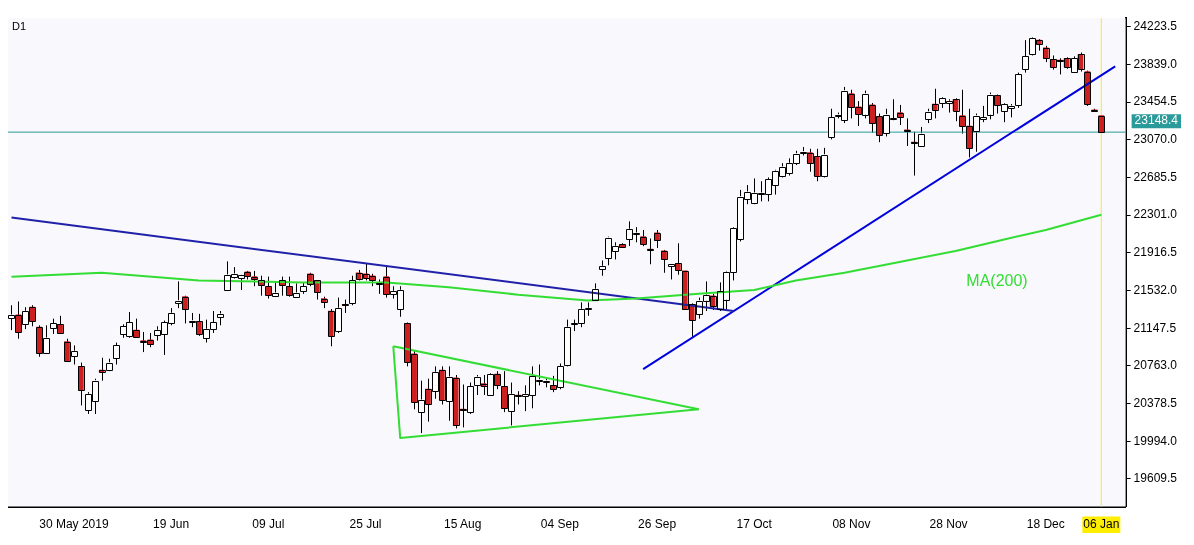  Describe the element at coordinates (1155, 327) in the screenshot. I see `y-tick-label: 21147.5` at that location.